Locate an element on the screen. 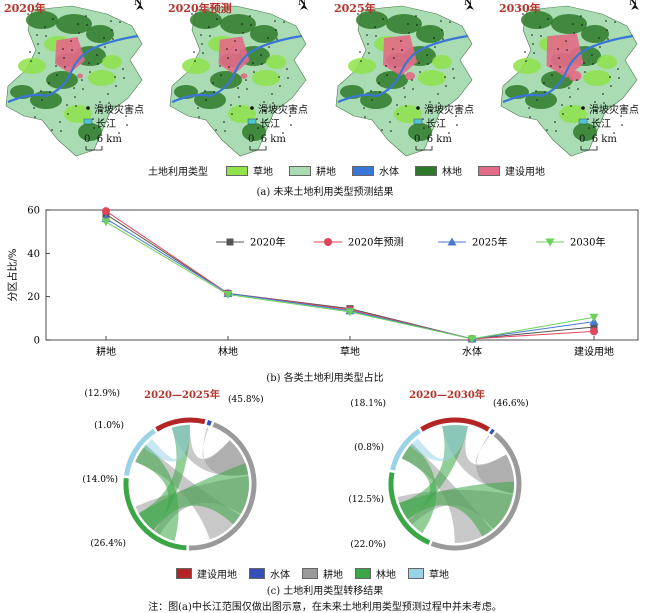 This screenshot has height=613, width=650. landuse-legend-item: 建设用地 is located at coordinates (511, 170).